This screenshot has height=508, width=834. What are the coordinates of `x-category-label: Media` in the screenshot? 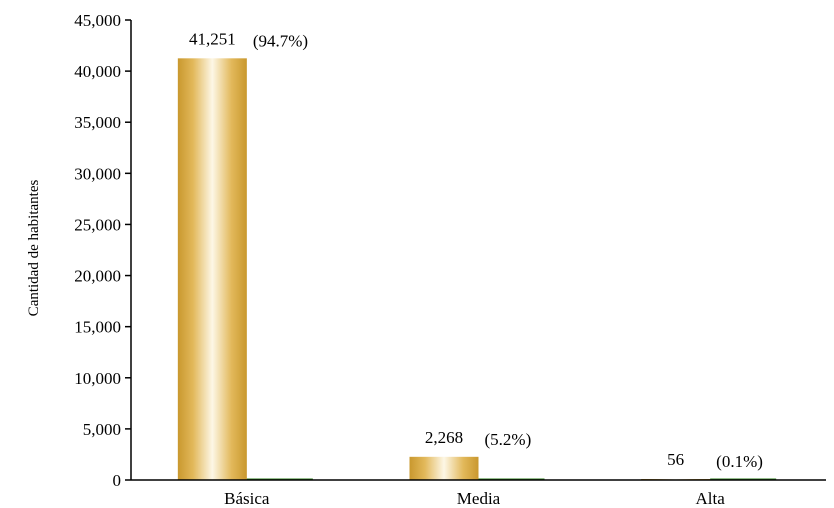 It's located at (479, 498).